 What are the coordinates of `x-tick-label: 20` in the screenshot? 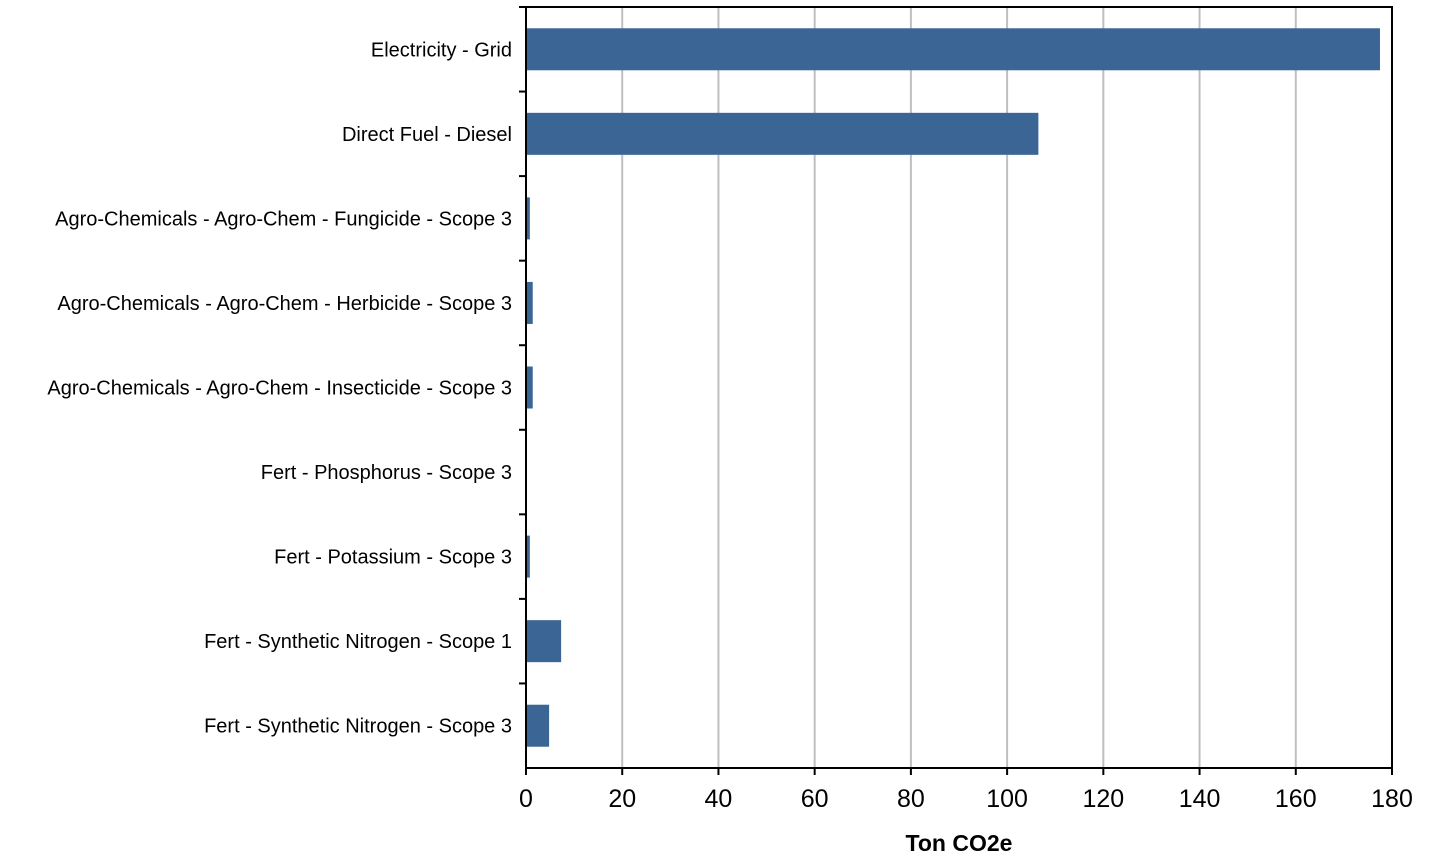 It's located at (622, 799).